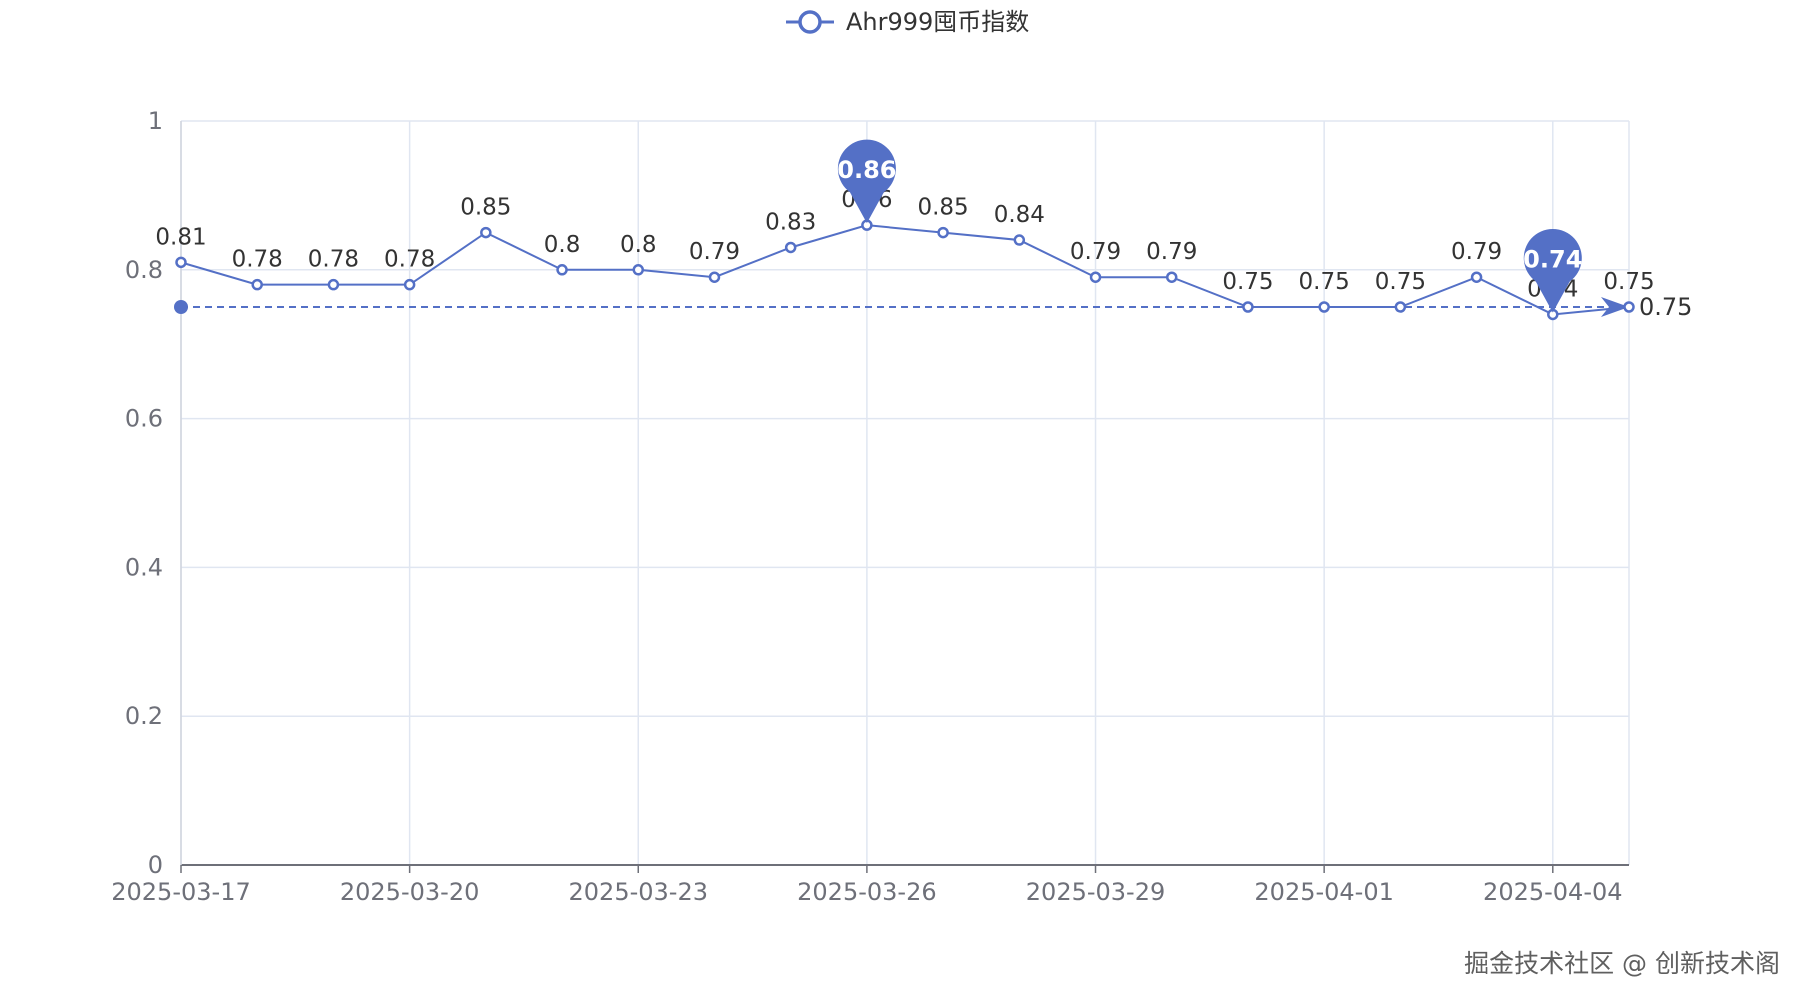  I want to click on legend: Ahr999囤币指数, so click(907, 22).